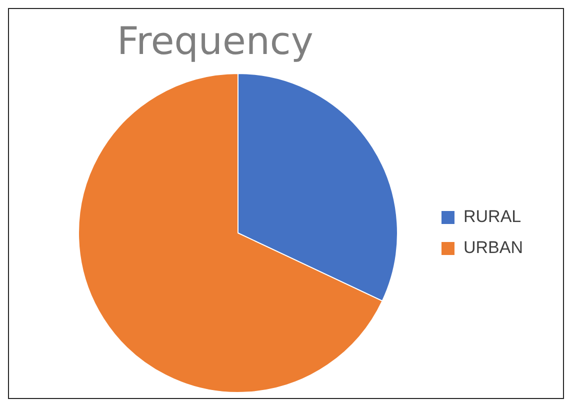 The width and height of the screenshot is (570, 405). What do you see at coordinates (492, 216) in the screenshot?
I see `legend-label: RURAL` at bounding box center [492, 216].